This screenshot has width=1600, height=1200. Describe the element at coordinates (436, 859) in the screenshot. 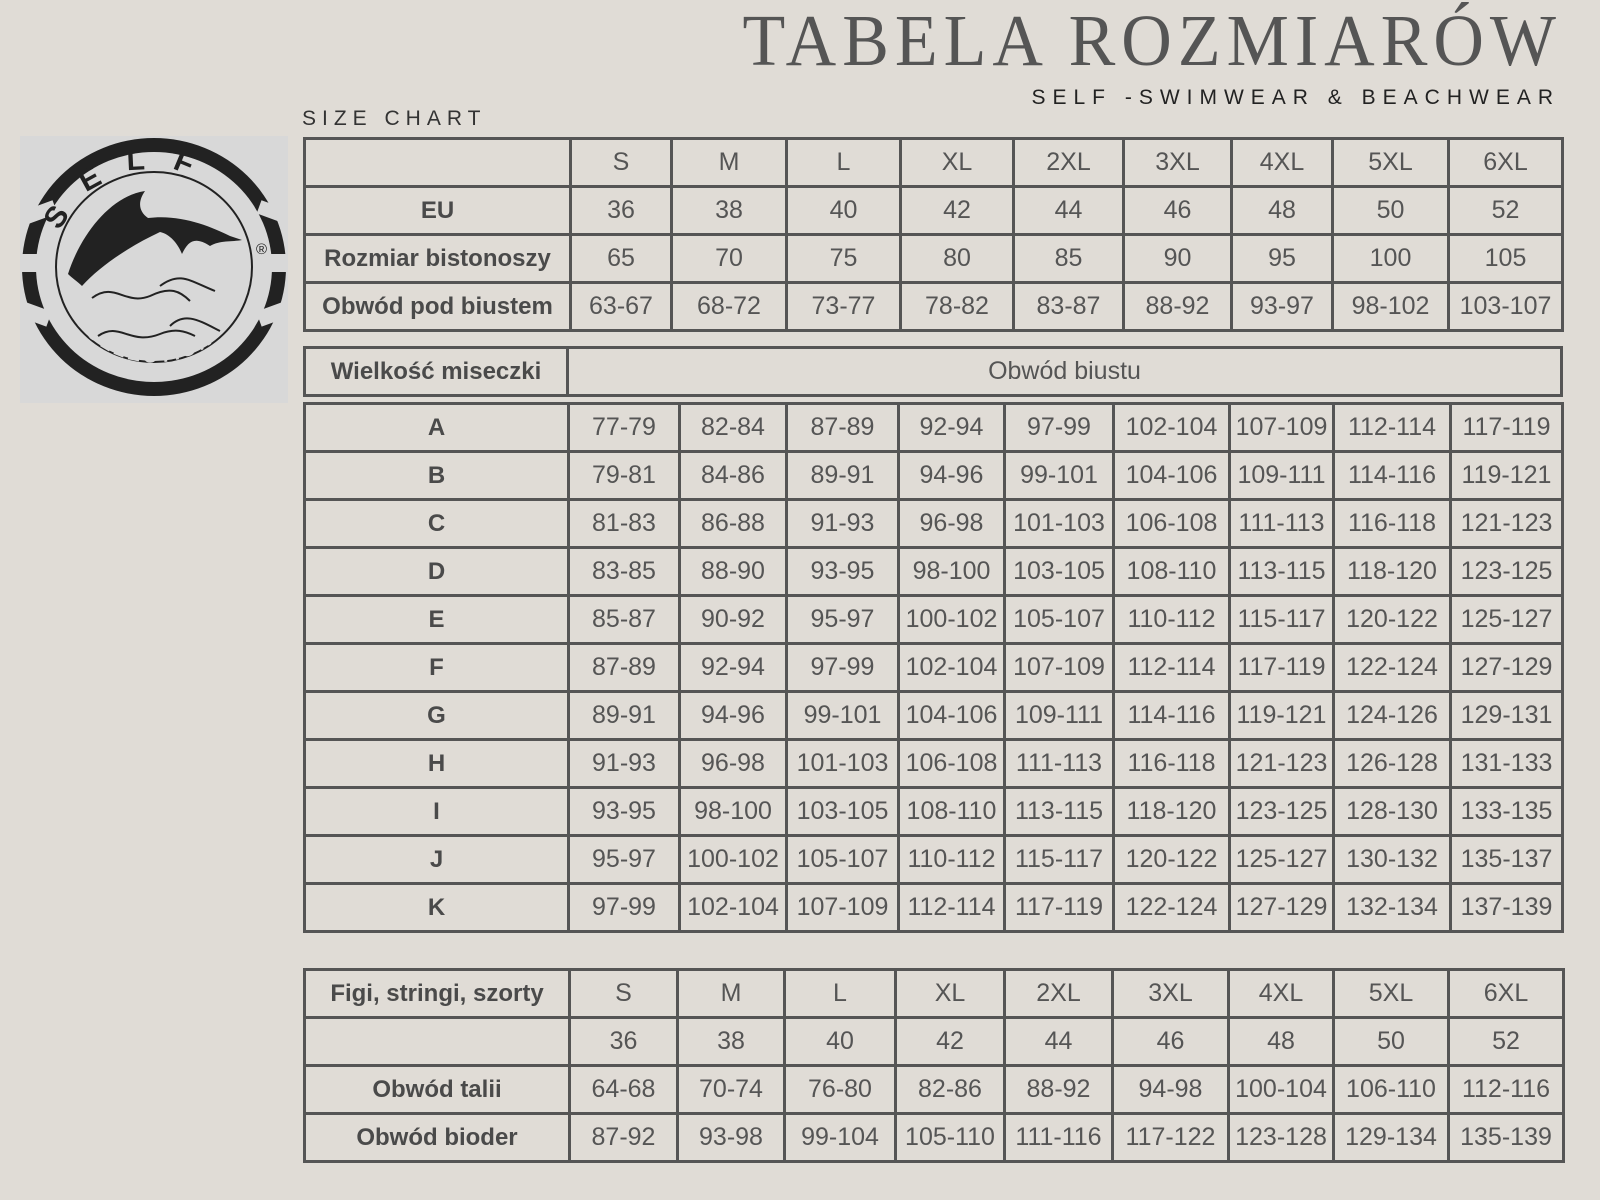

I see `row-label: J` at that location.